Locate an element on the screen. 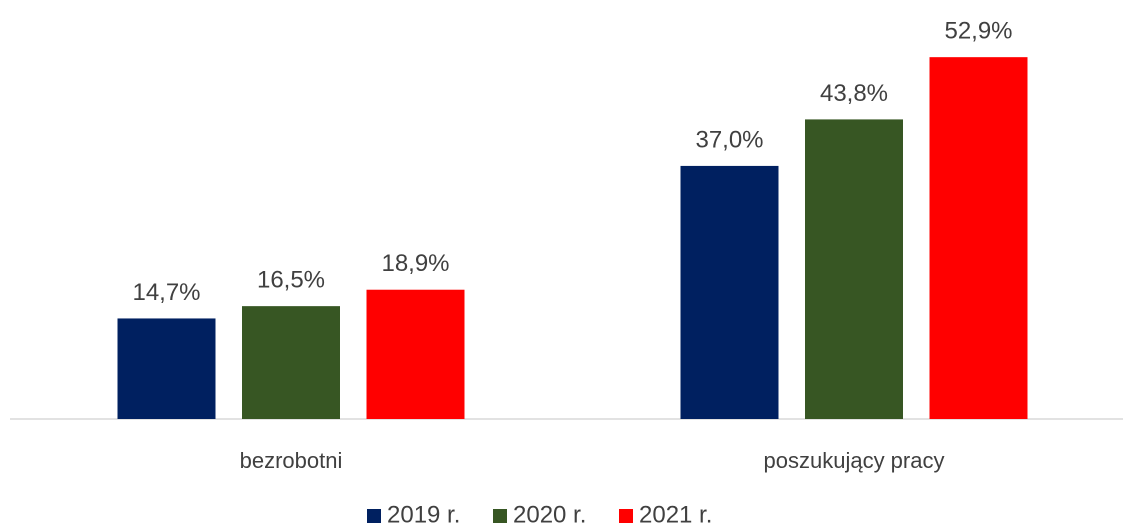 This screenshot has height=524, width=1123. data-label: 14,7% is located at coordinates (166, 292).